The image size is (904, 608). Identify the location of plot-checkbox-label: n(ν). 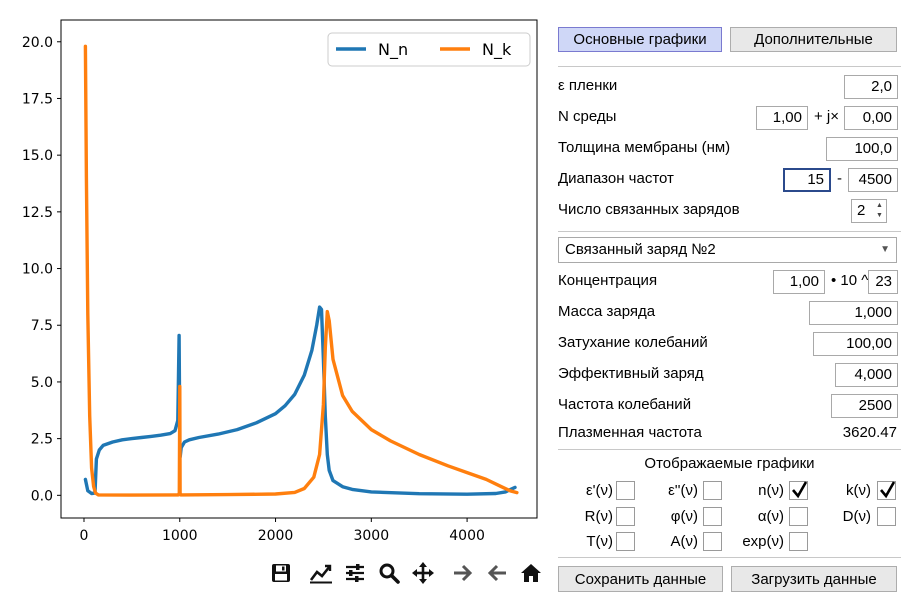
(771, 490).